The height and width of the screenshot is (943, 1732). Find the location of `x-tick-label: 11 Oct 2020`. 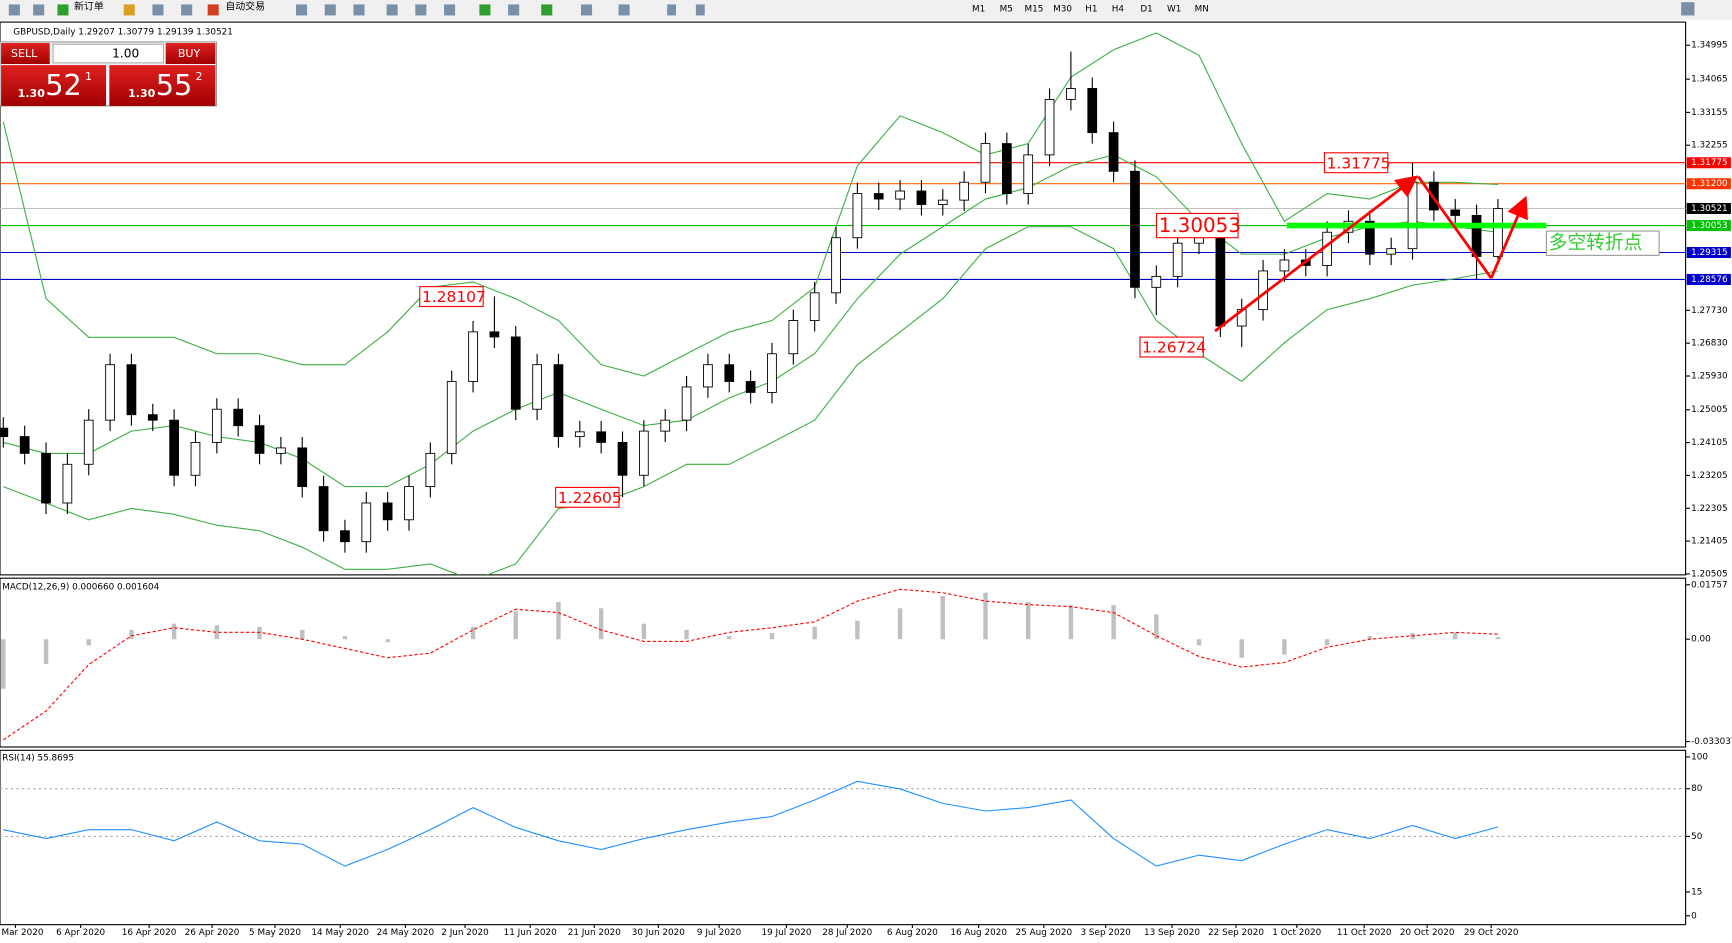

x-tick-label: 11 Oct 2020 is located at coordinates (1364, 933).